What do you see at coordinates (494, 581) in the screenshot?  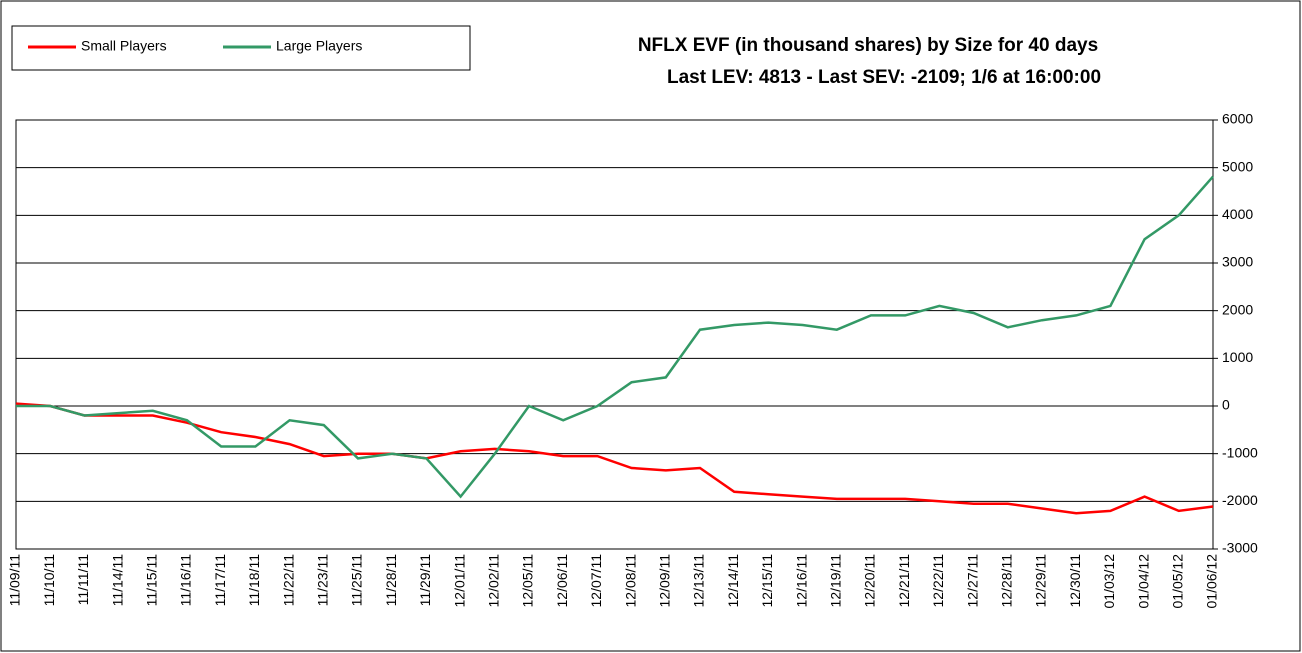 I see `x-tick-label: 12/02/11` at bounding box center [494, 581].